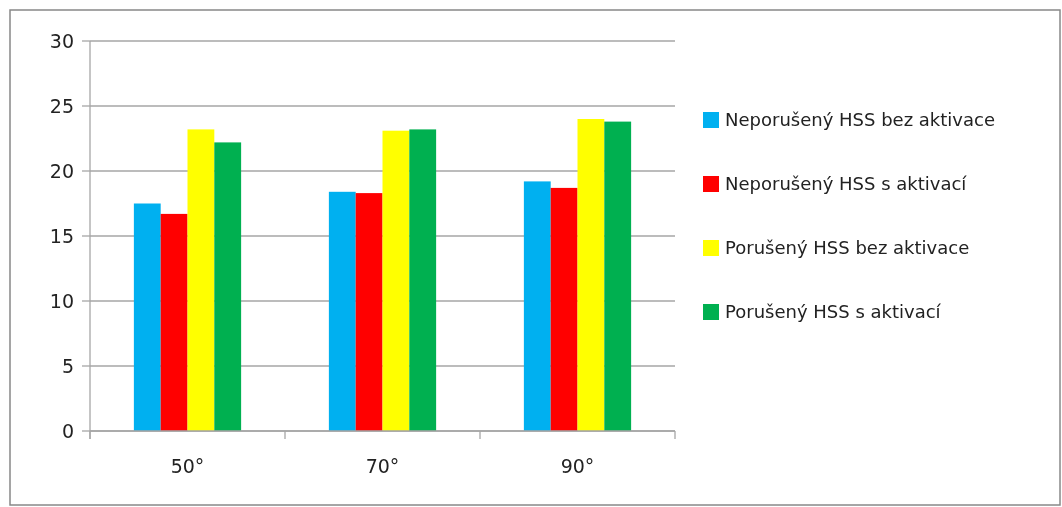  Describe the element at coordinates (382, 466) in the screenshot. I see `x-tick-label: 70°` at that location.